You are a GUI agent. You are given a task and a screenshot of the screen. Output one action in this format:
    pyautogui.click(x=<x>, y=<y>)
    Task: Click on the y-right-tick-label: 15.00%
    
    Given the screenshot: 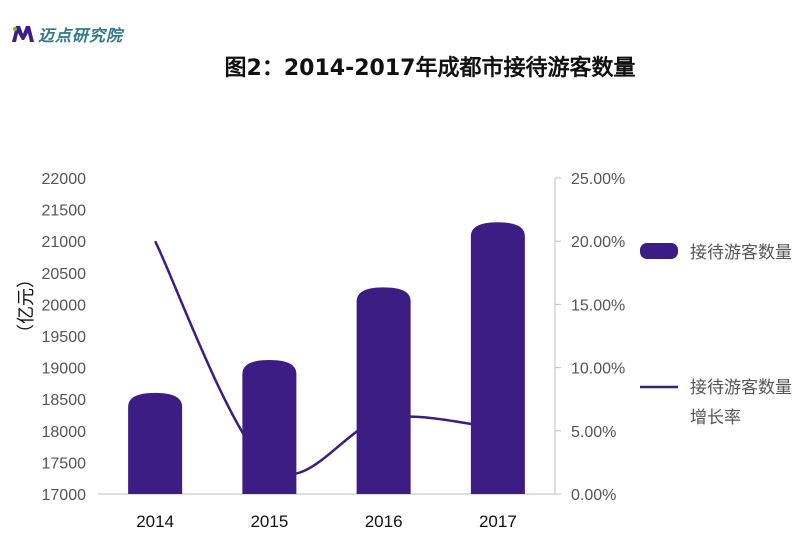 What is the action you would take?
    pyautogui.click(x=598, y=305)
    